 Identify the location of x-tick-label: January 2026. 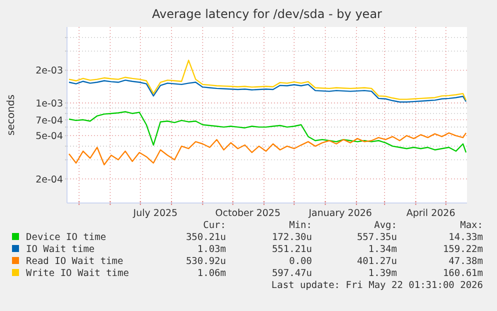
(340, 213).